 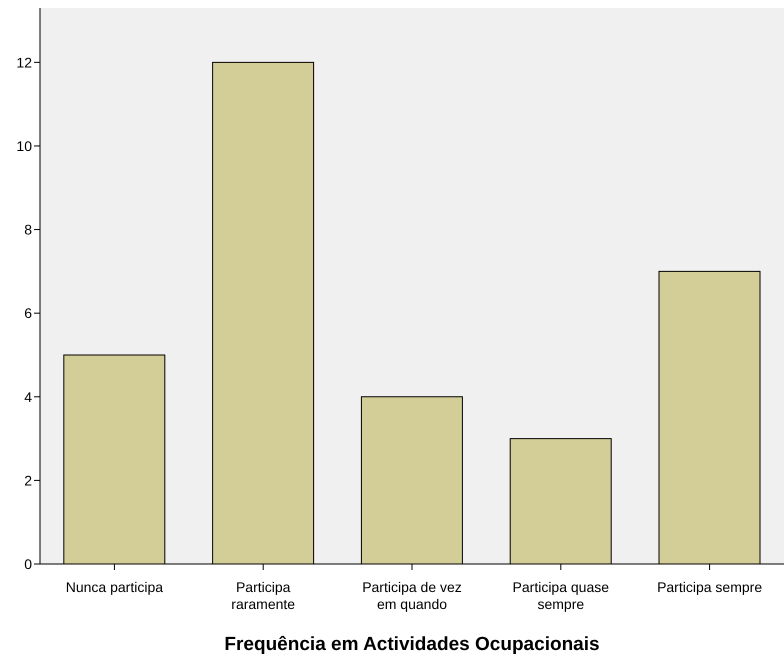 I want to click on y-tick-label: 2, so click(x=28, y=480).